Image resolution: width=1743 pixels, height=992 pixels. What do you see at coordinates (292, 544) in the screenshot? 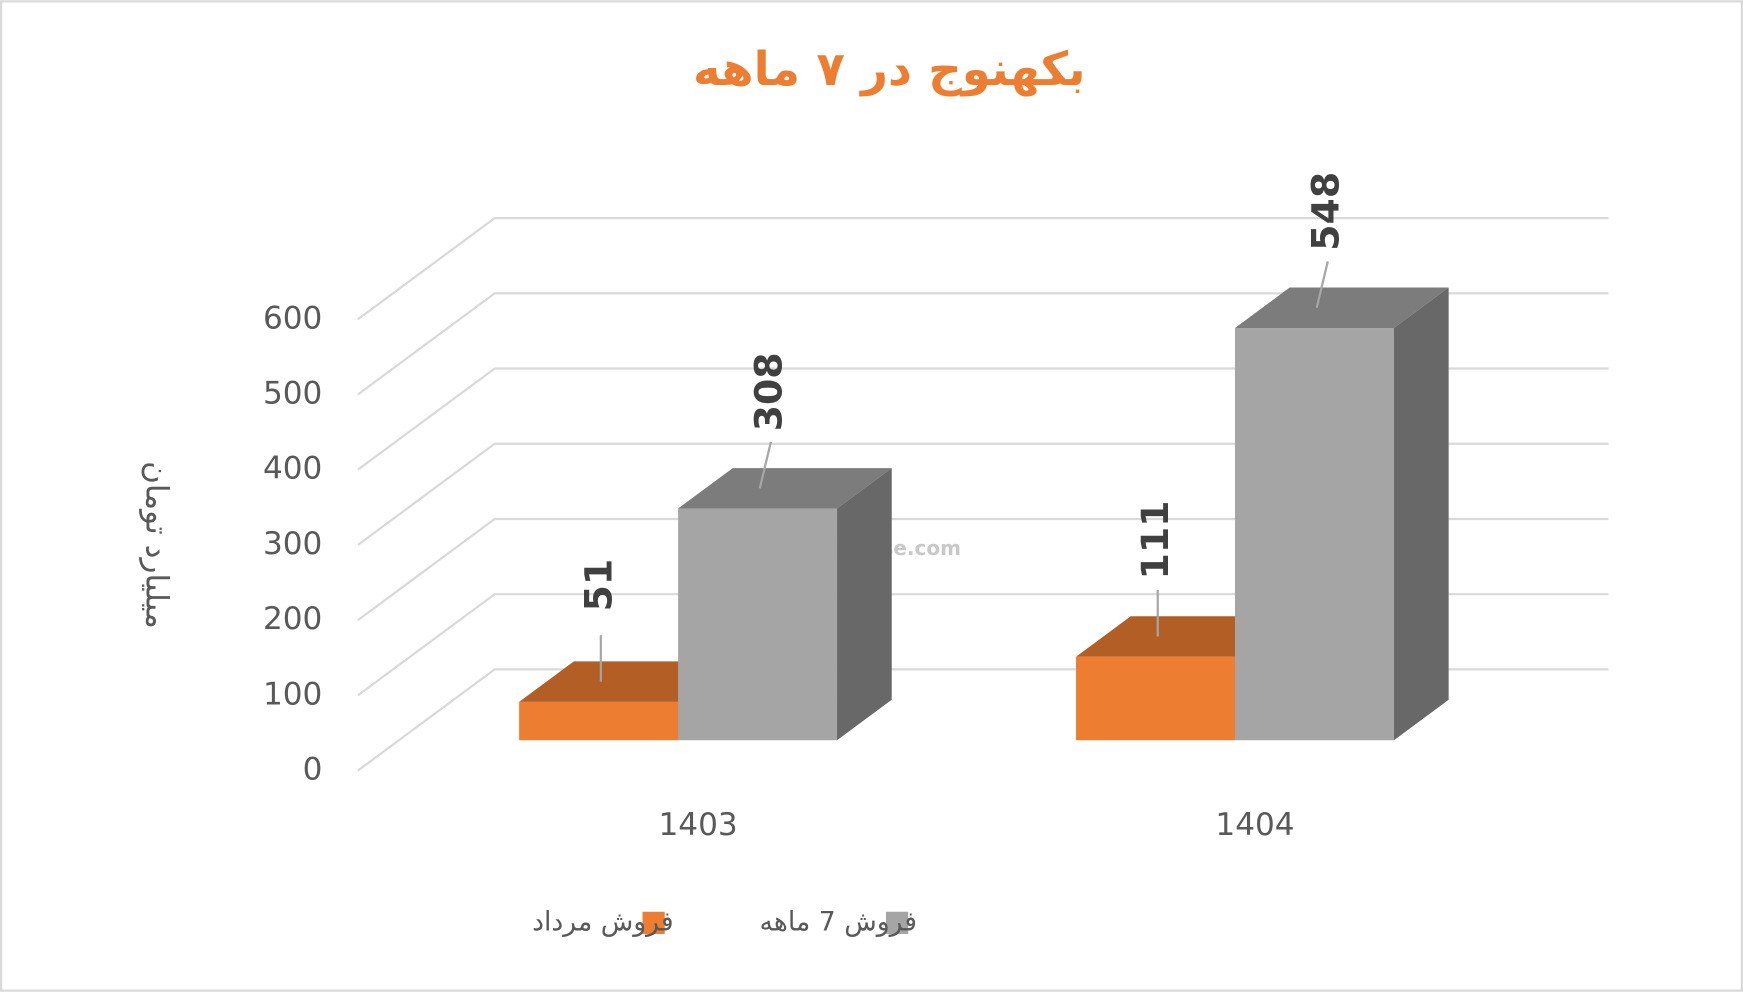
I see `y-tick-label: 300` at bounding box center [292, 544].